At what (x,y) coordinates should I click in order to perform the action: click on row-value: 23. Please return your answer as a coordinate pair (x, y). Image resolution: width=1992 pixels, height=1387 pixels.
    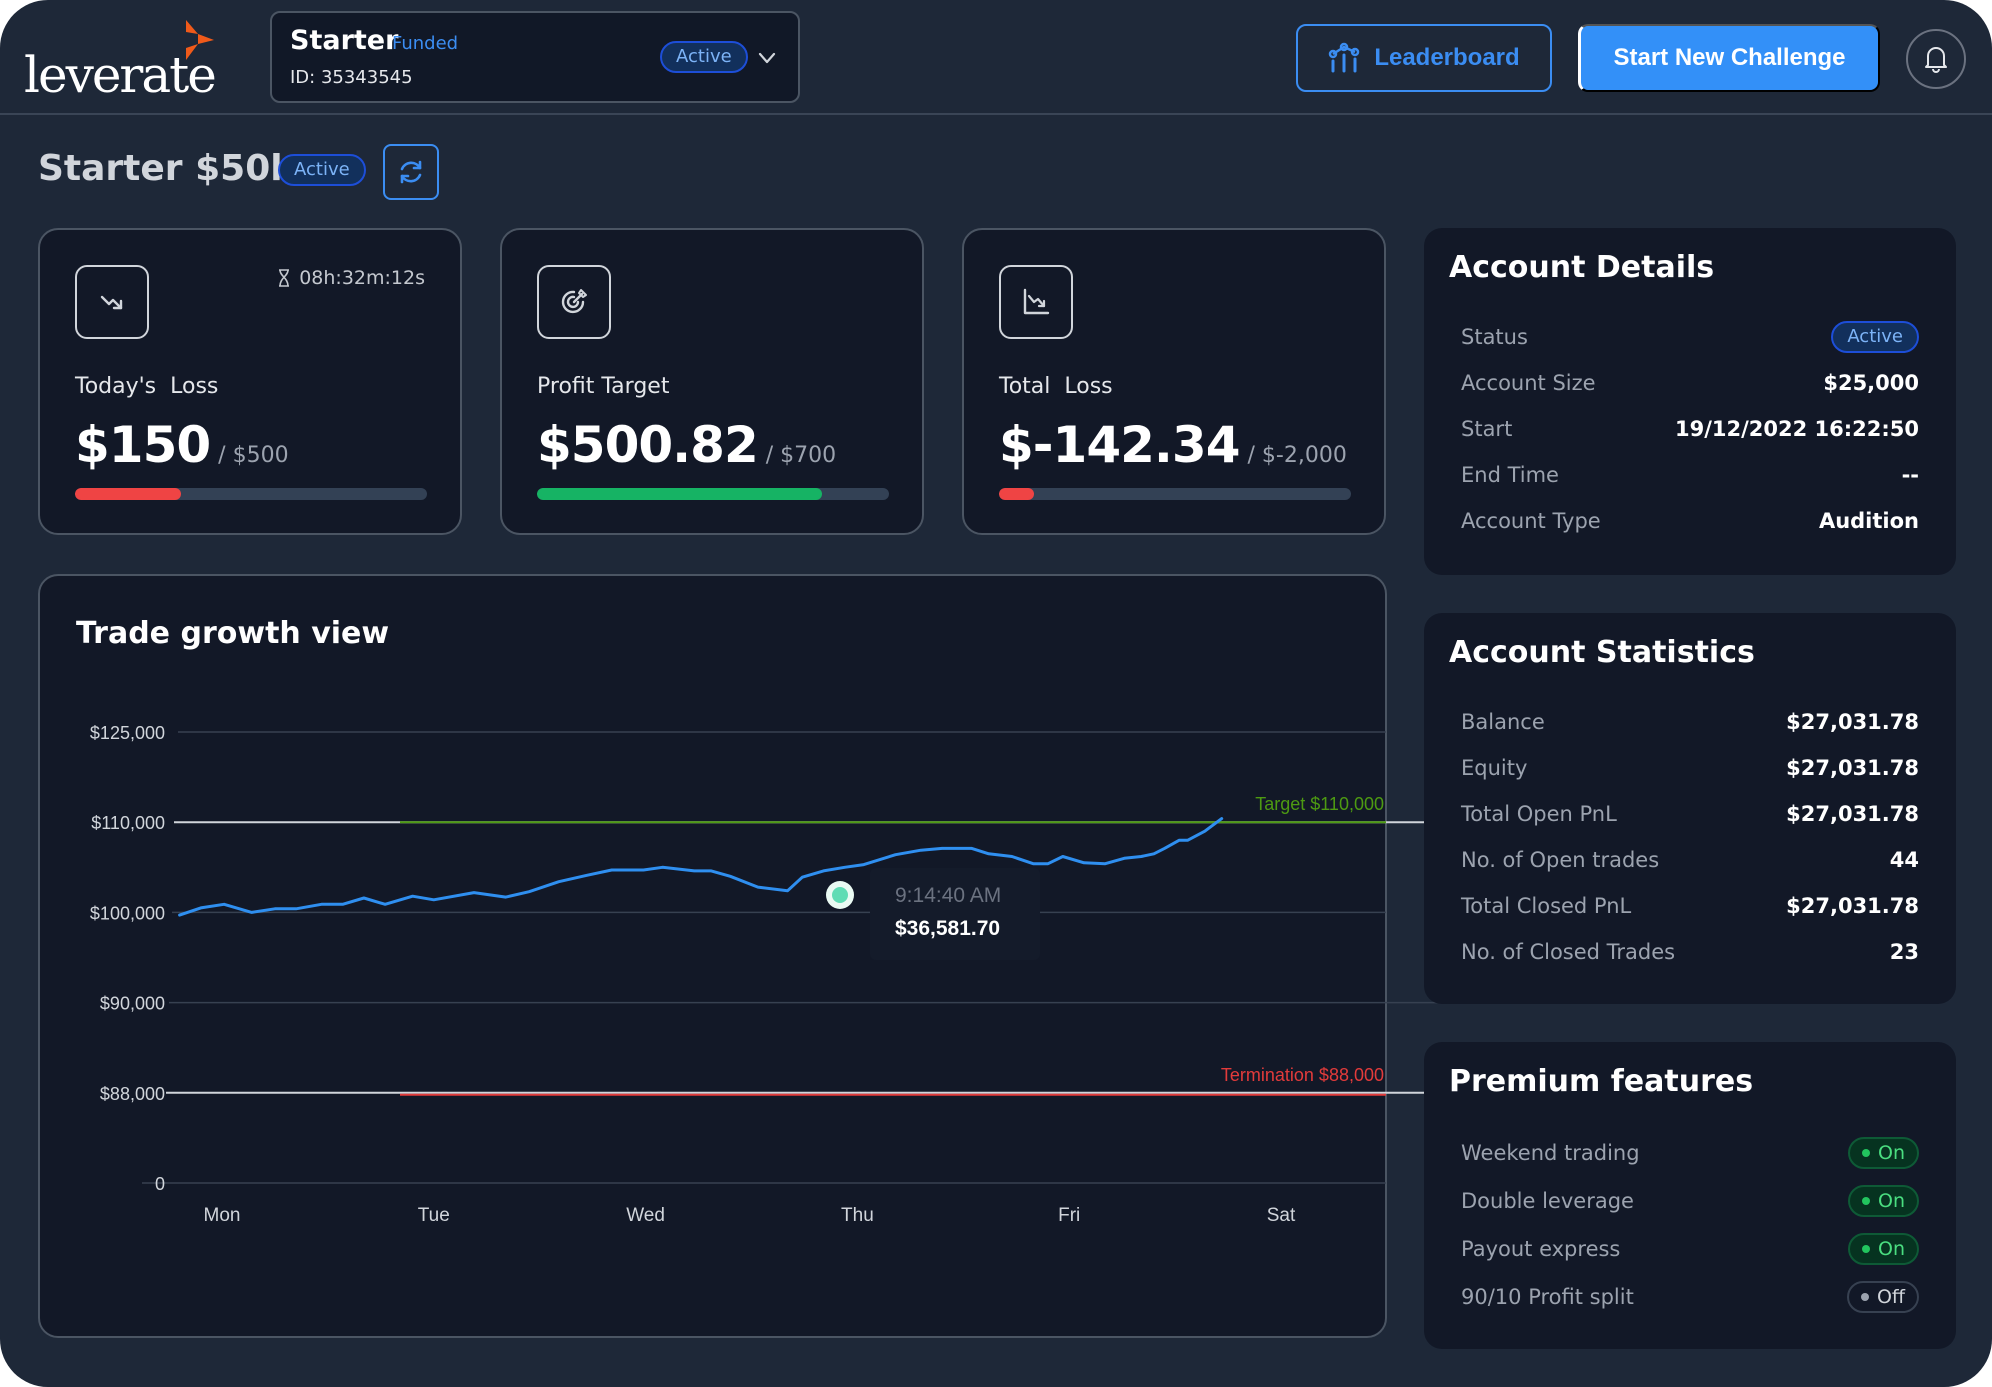
    Looking at the image, I should click on (1904, 952).